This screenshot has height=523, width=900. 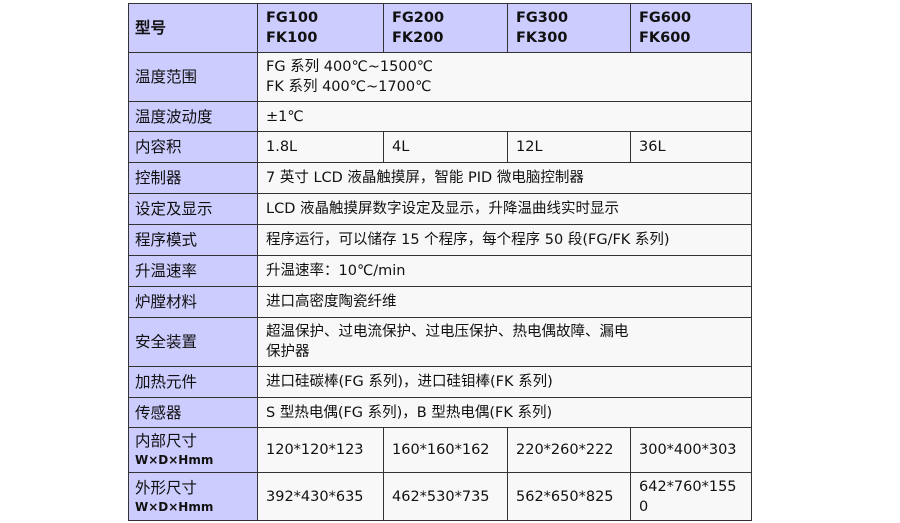 What do you see at coordinates (193, 240) in the screenshot?
I see `row-label: 程序模式` at bounding box center [193, 240].